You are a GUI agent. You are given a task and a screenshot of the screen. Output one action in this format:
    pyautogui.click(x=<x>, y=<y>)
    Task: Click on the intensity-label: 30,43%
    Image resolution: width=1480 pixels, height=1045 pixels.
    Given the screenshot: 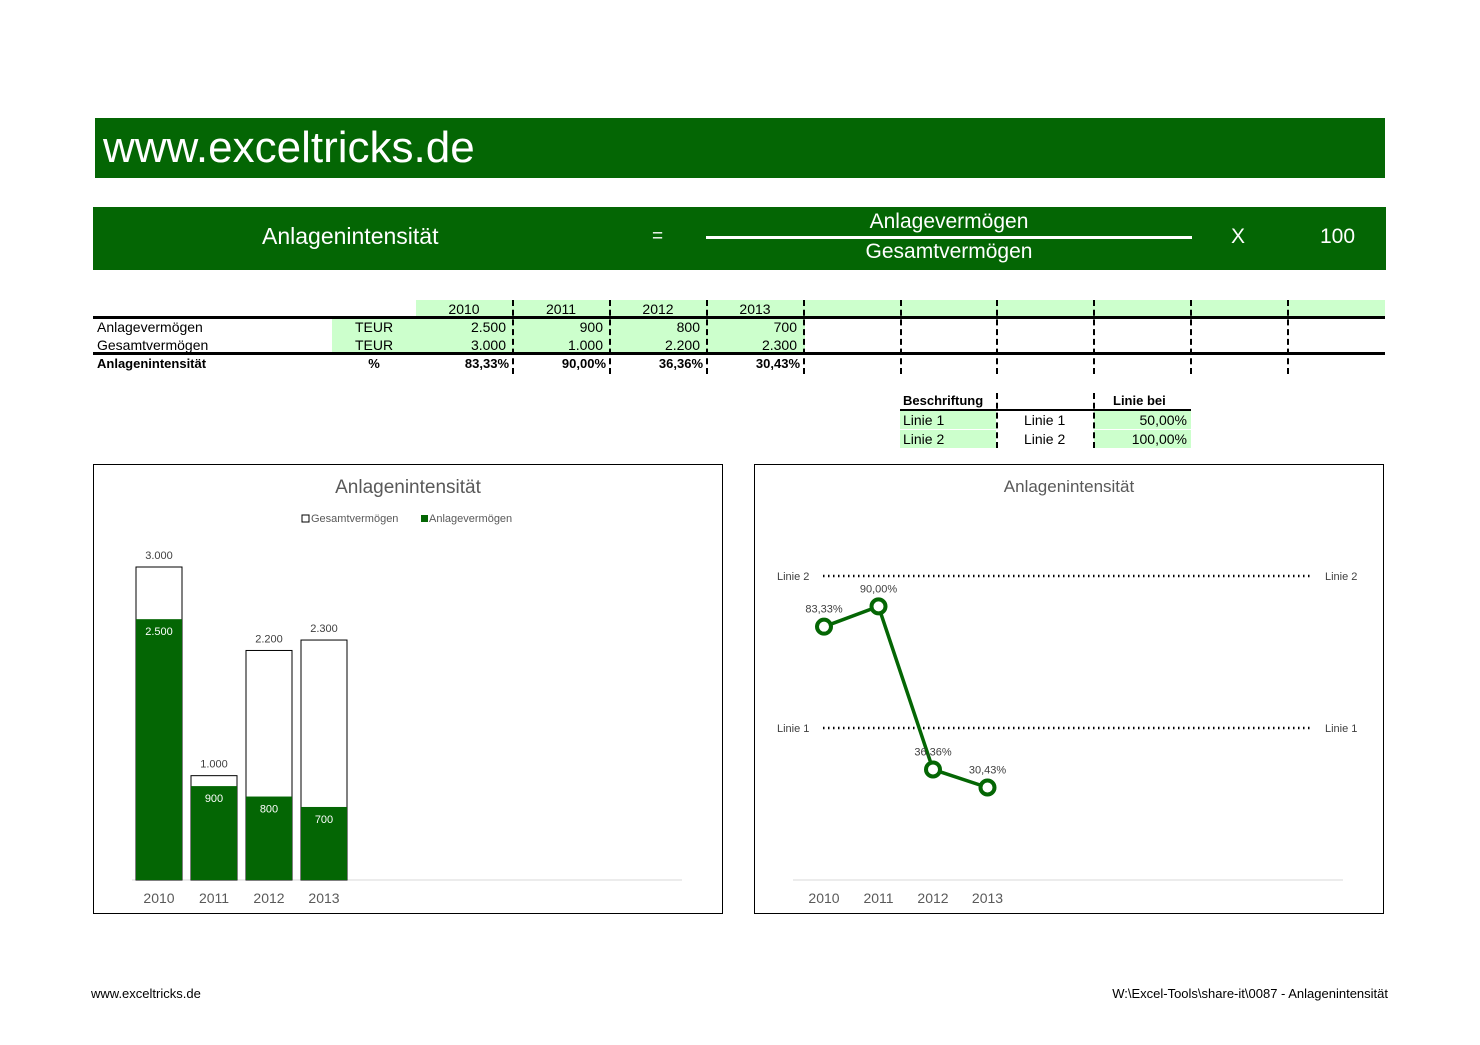 What is the action you would take?
    pyautogui.click(x=988, y=770)
    